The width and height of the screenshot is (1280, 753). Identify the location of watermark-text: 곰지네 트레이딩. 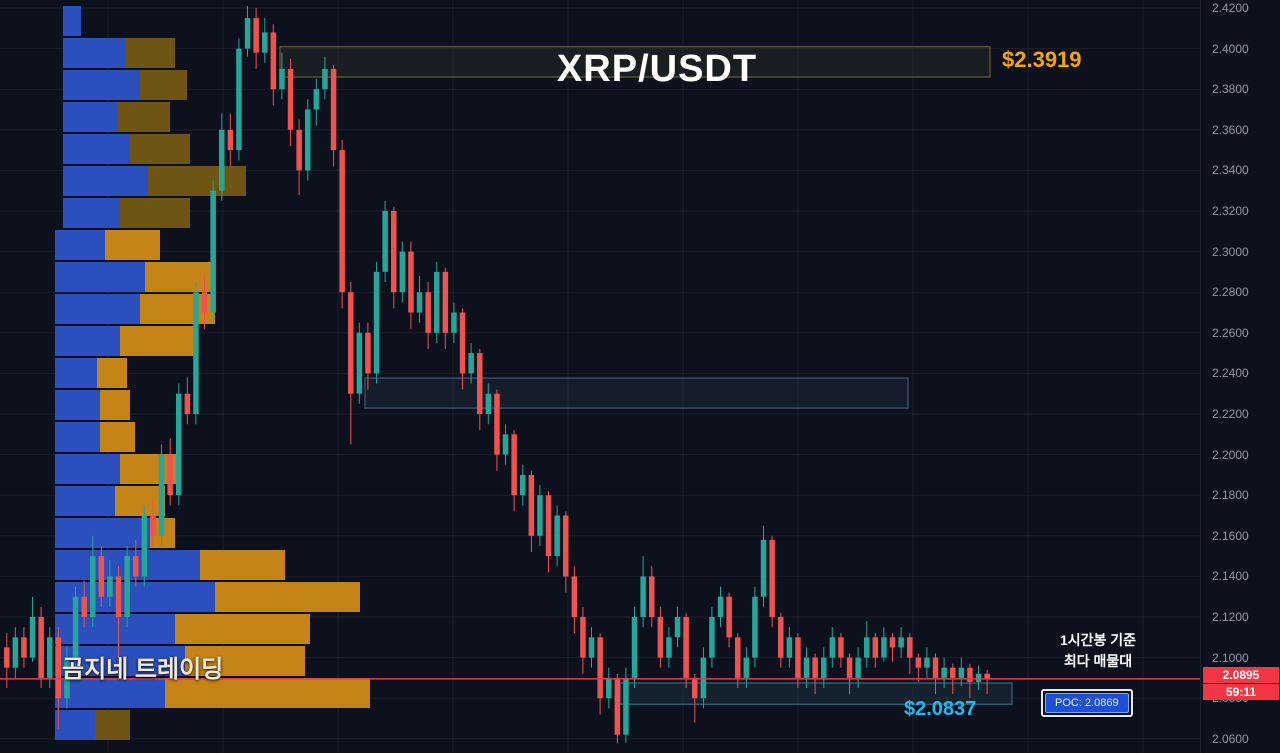
(143, 669).